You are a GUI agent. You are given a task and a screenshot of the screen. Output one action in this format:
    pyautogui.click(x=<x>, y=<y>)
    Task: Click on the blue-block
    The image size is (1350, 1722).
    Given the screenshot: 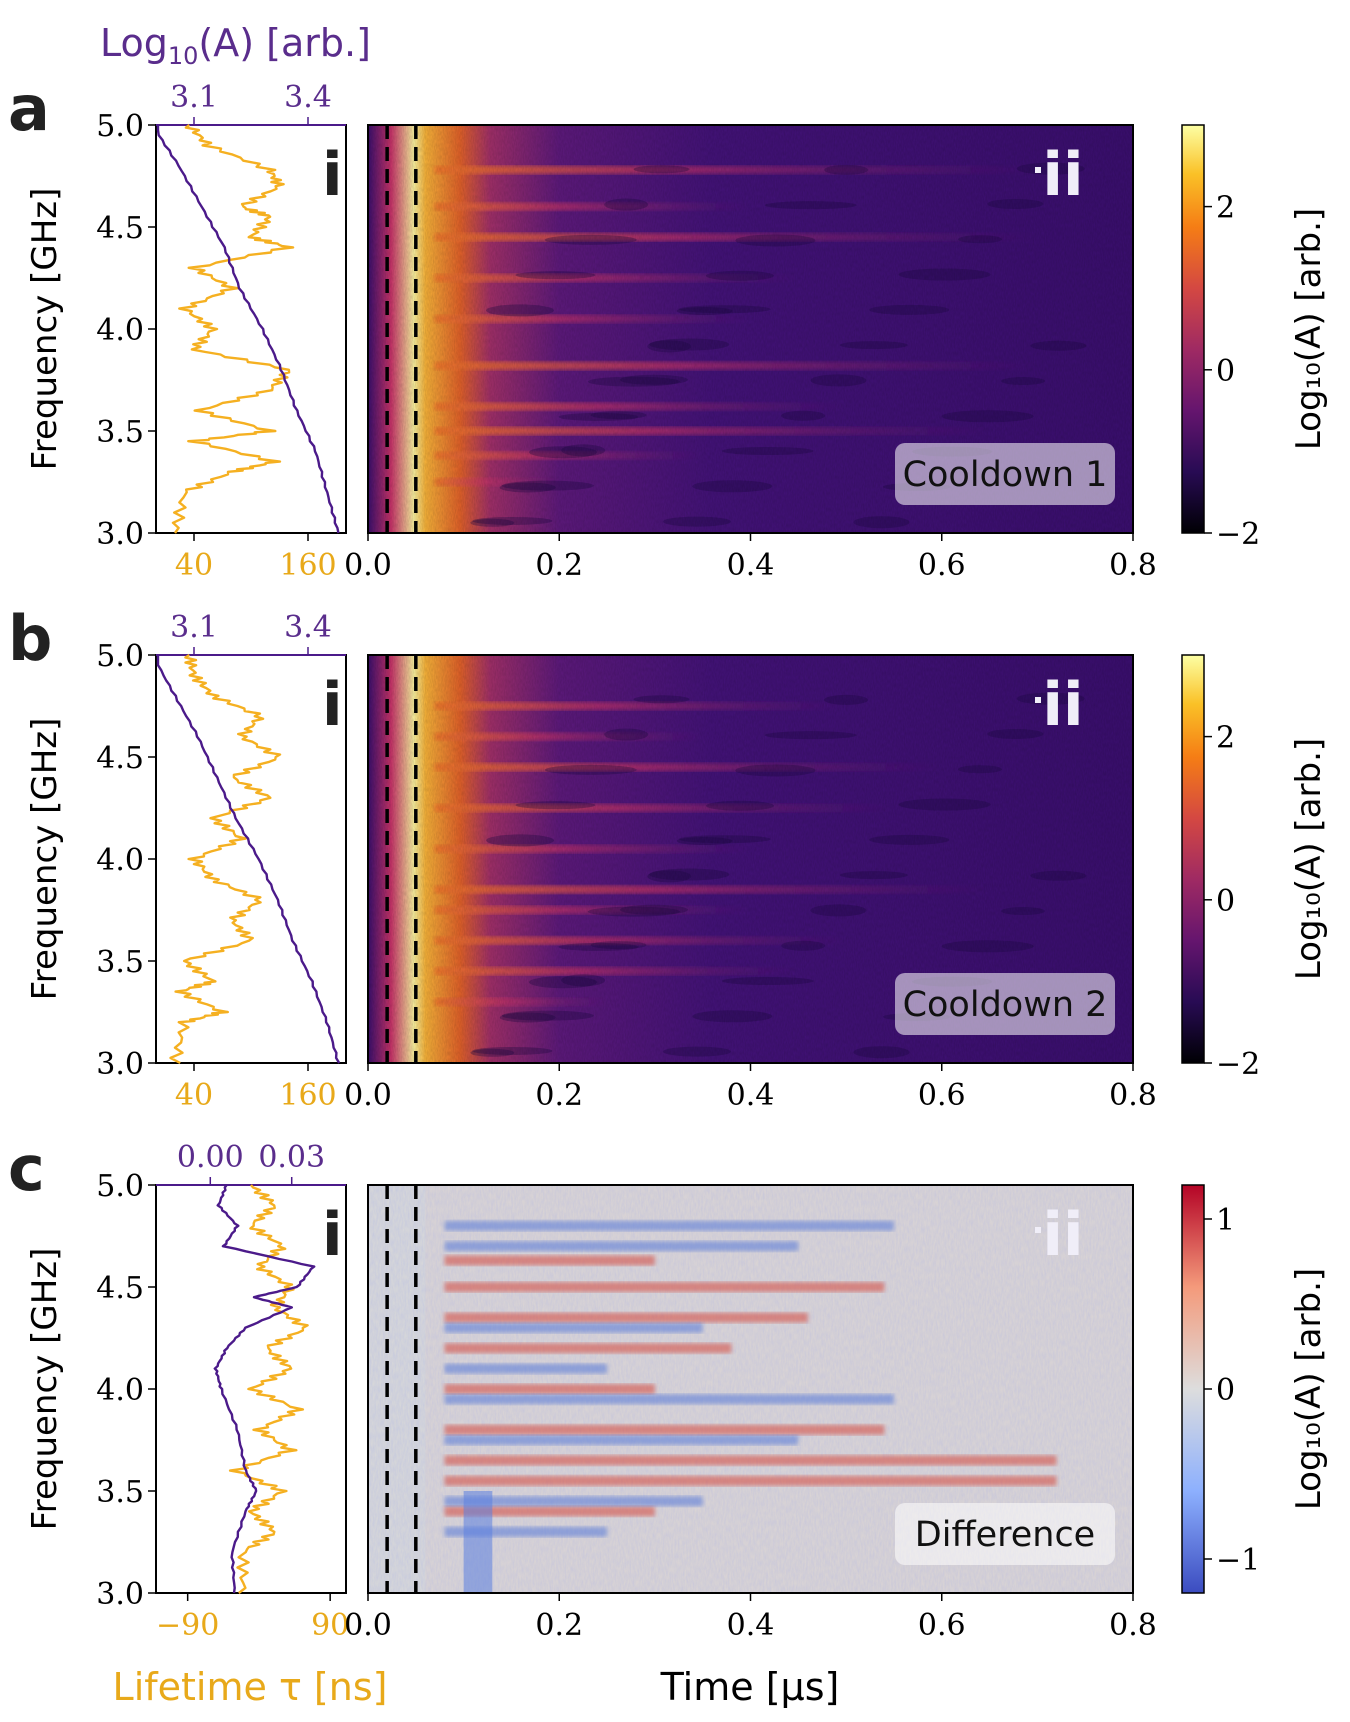 What is the action you would take?
    pyautogui.click(x=478, y=1542)
    